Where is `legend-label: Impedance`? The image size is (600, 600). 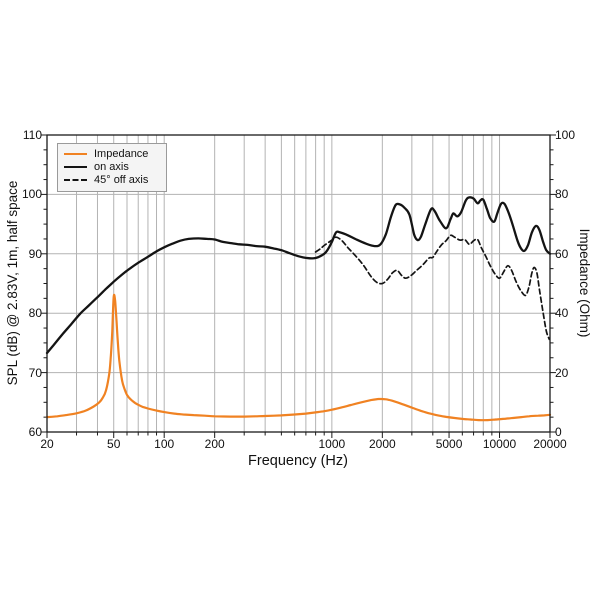
legend-label: Impedance is located at coordinates (121, 153).